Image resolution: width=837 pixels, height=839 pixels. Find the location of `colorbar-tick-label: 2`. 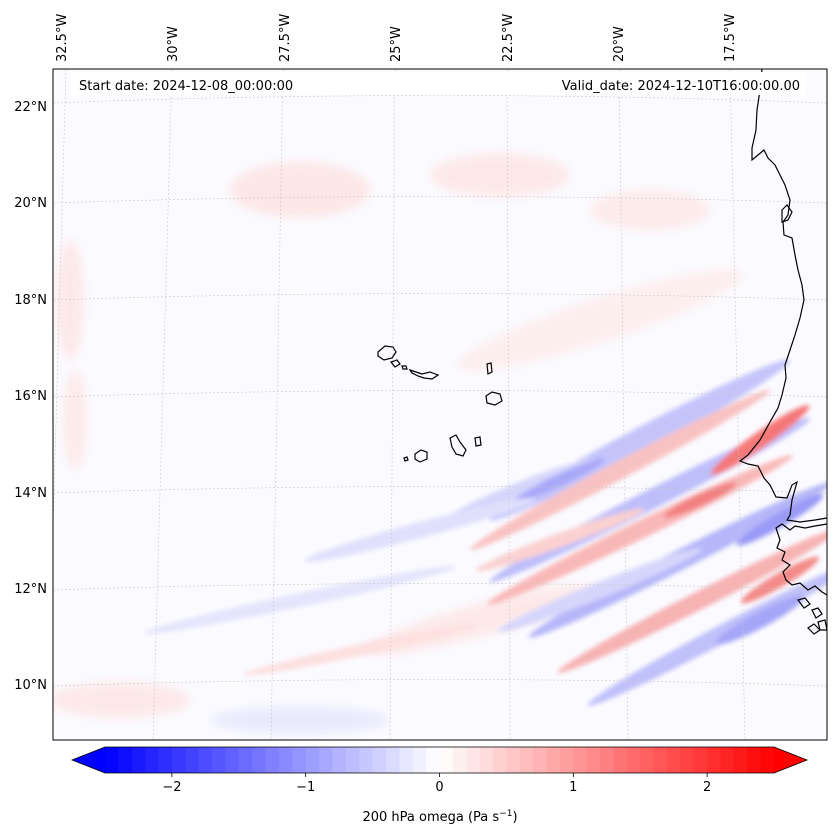

colorbar-tick-label: 2 is located at coordinates (707, 787).